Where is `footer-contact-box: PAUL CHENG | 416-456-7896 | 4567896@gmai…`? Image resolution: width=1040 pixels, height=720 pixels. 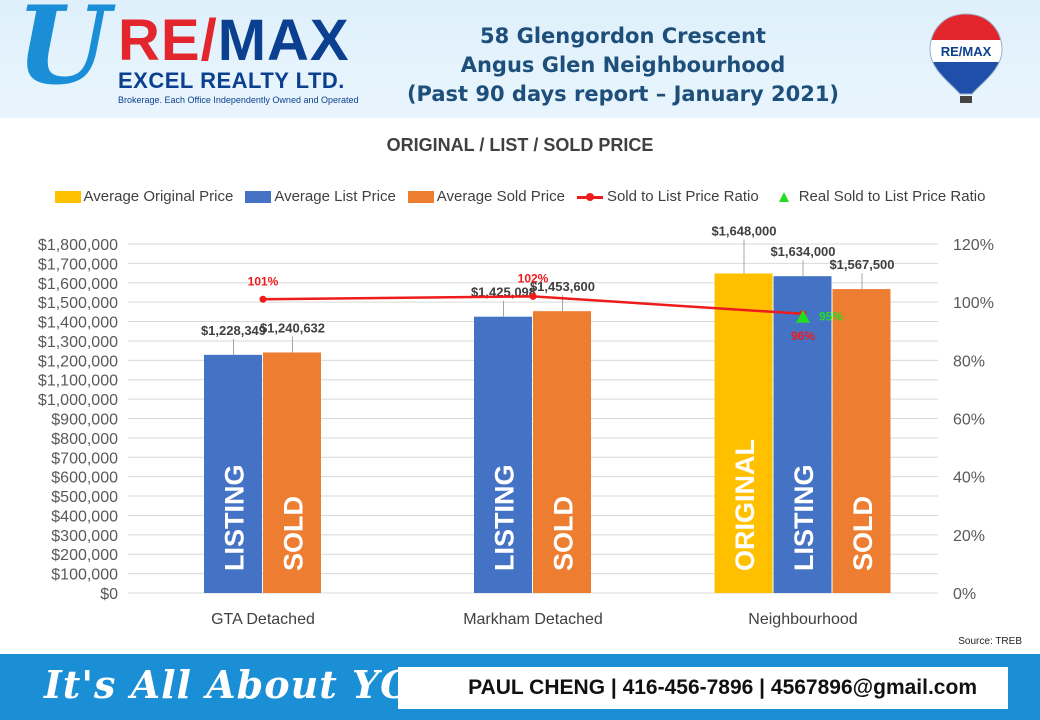
footer-contact-box: PAUL CHENG | 416-456-7896 | 4567896@gmai… is located at coordinates (703, 688).